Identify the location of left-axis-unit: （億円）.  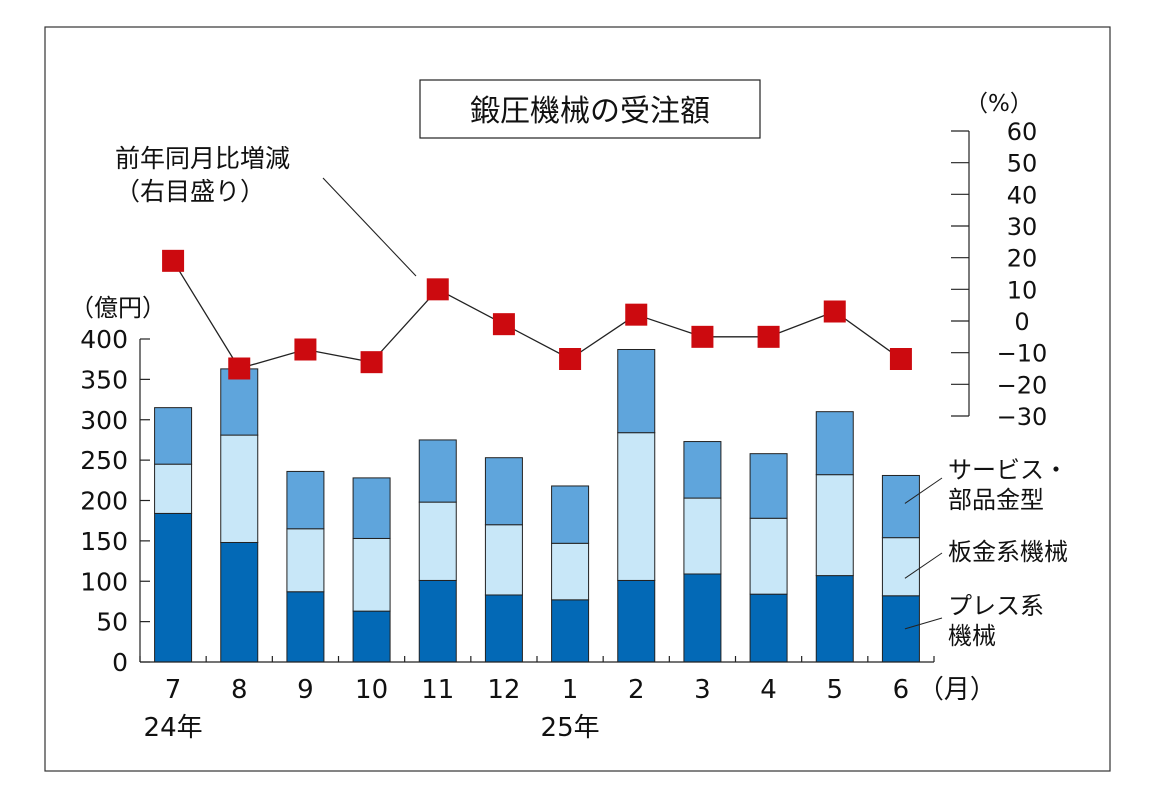
(118, 308).